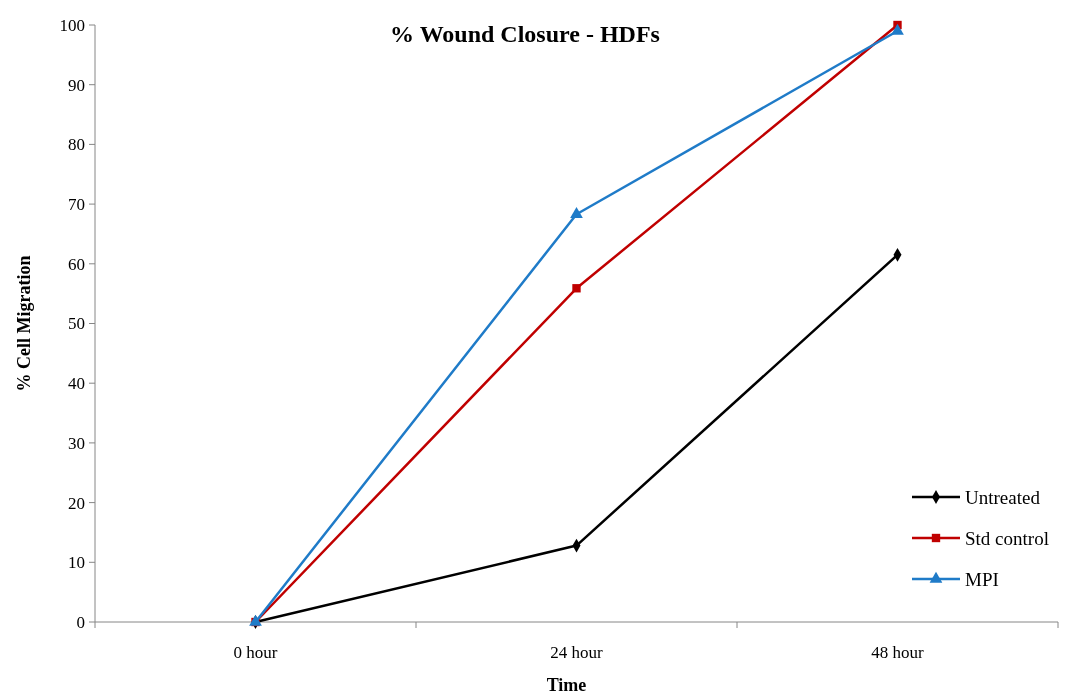 The width and height of the screenshot is (1080, 696). Describe the element at coordinates (76, 145) in the screenshot. I see `y-tick-label: 80` at that location.